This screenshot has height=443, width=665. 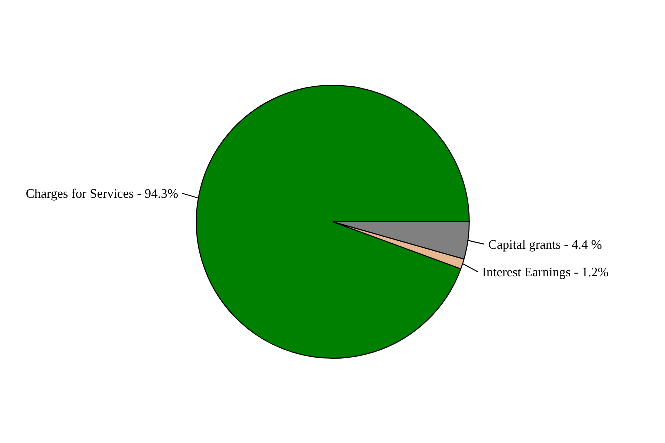 I want to click on slice-label: Charges for Services - 94.3%, so click(x=102, y=194).